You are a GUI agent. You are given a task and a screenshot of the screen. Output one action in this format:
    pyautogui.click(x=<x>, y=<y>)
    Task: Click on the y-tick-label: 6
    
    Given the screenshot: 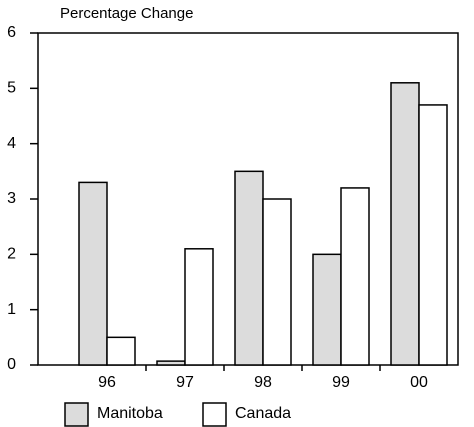 What is the action you would take?
    pyautogui.click(x=11, y=32)
    